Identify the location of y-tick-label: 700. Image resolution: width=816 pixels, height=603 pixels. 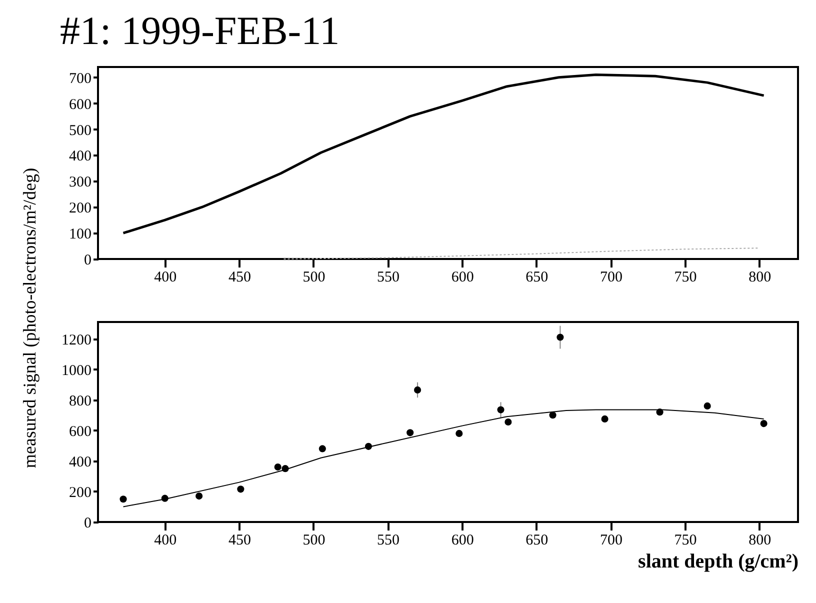
(80, 78).